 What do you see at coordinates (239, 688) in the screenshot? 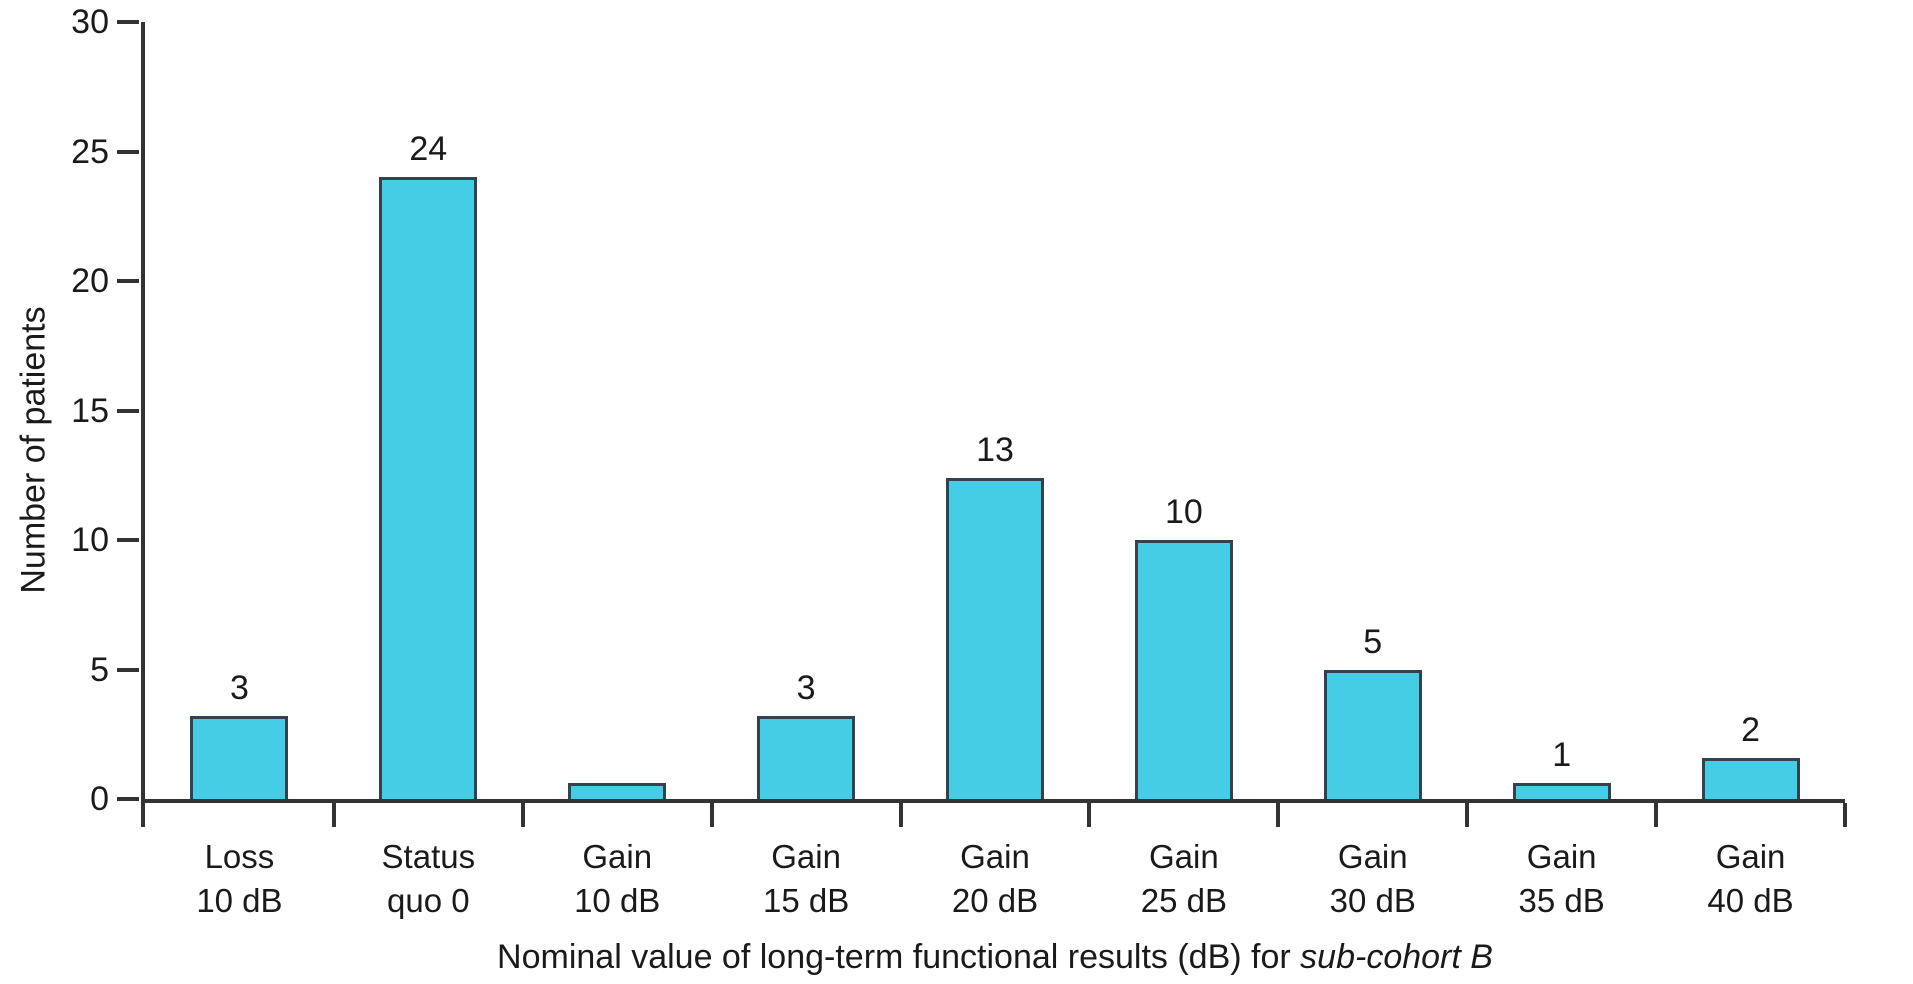
I see `bar-value-label-loss-10-db: 3` at bounding box center [239, 688].